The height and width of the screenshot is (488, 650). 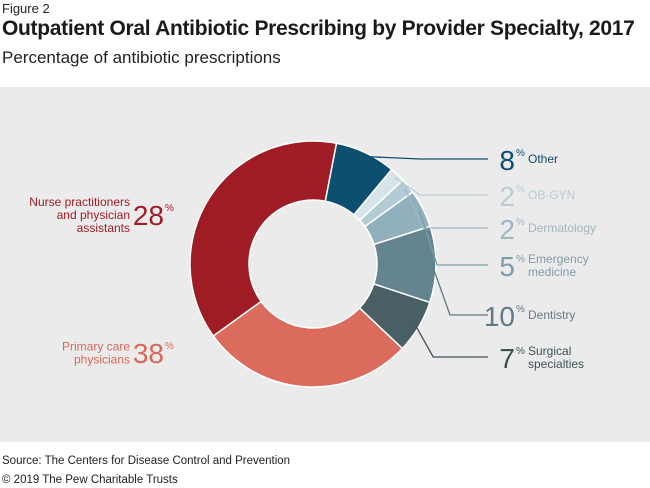 What do you see at coordinates (459, 290) in the screenshot?
I see `leader-line-dentistry` at bounding box center [459, 290].